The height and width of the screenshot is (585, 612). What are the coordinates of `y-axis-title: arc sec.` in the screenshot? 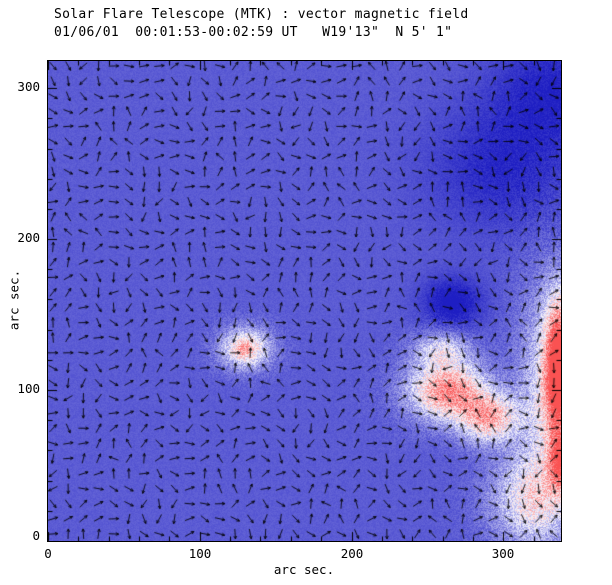 It's located at (14, 300).